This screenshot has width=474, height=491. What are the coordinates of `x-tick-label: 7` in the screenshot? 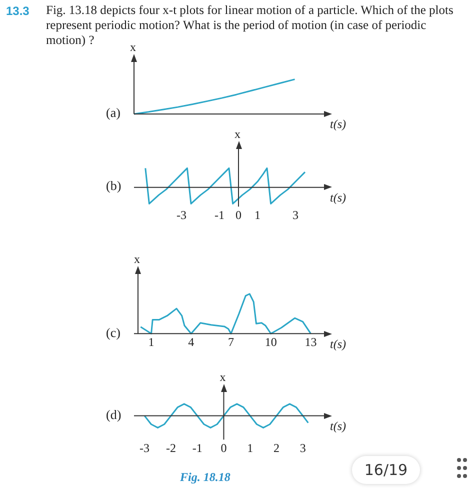 It's located at (231, 341).